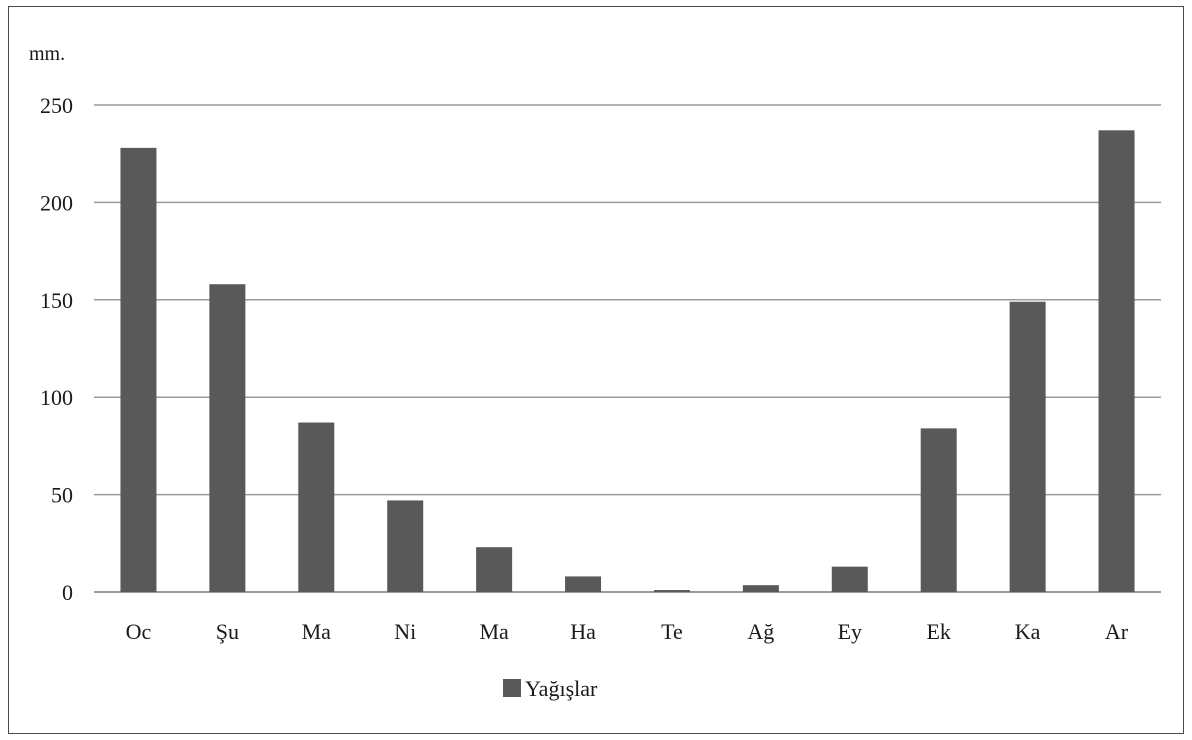  What do you see at coordinates (62, 495) in the screenshot?
I see `y-tick-label: 50` at bounding box center [62, 495].